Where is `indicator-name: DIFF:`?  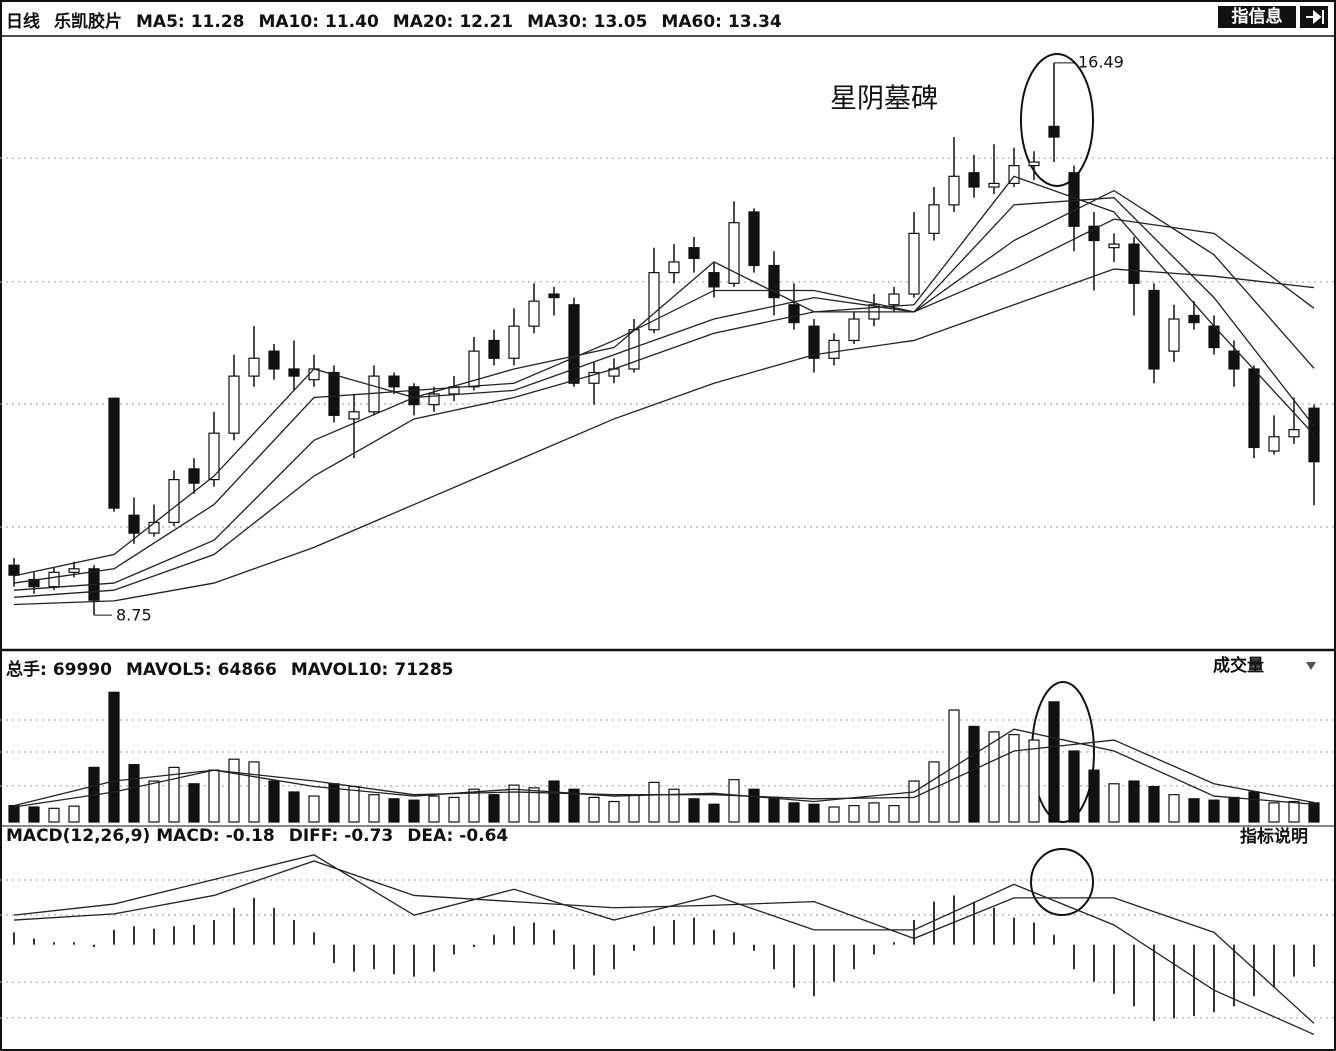 indicator-name: DIFF: is located at coordinates (313, 836).